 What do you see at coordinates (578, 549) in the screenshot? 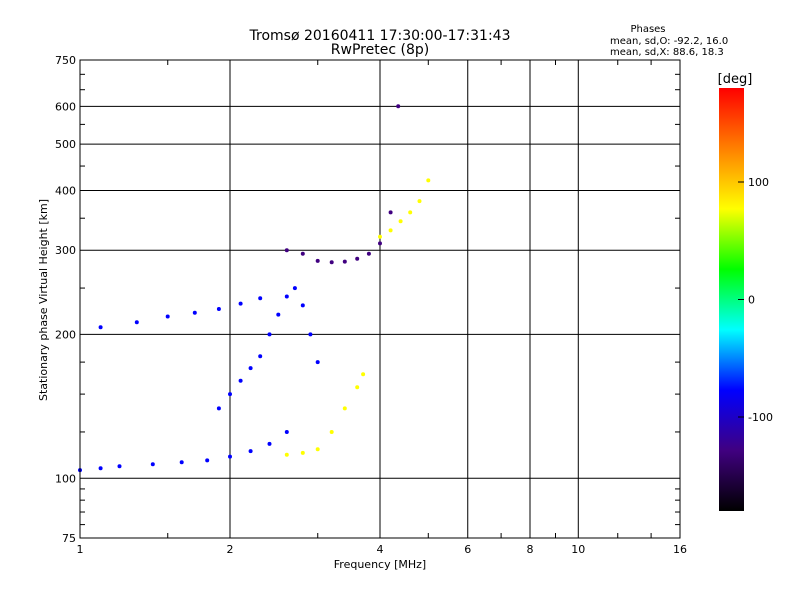
I see `x-tick-label: 10` at bounding box center [578, 549].